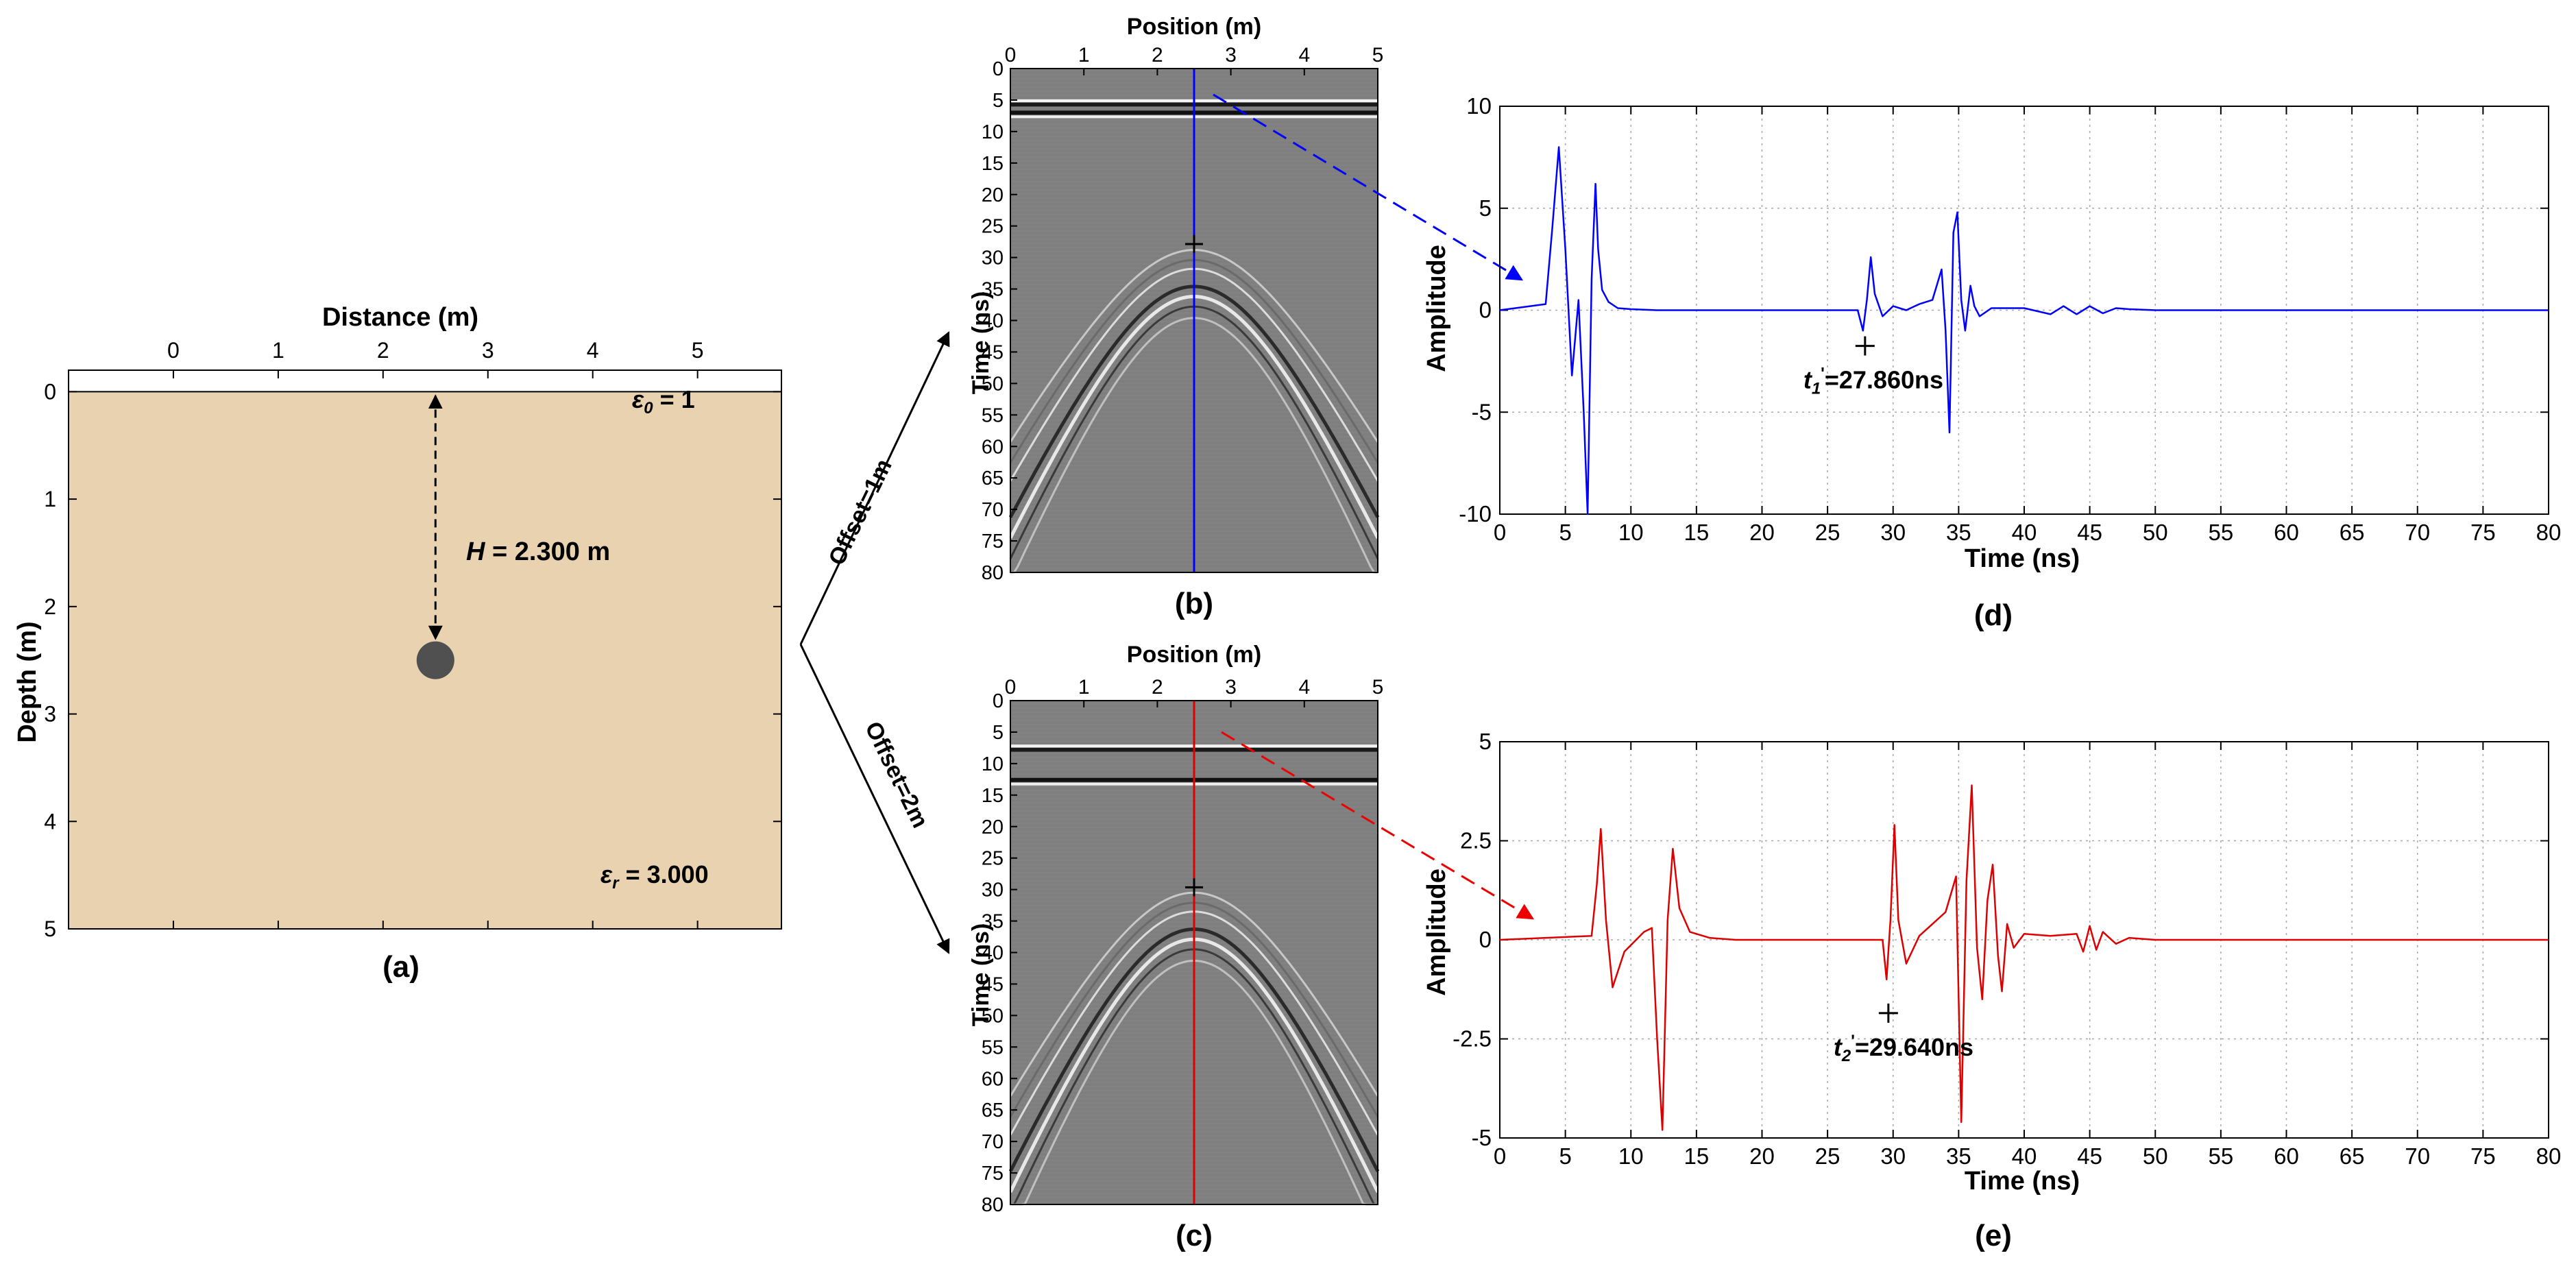  I want to click on first-arrival-pick-label: t1'=27.860ns, so click(1873, 381).